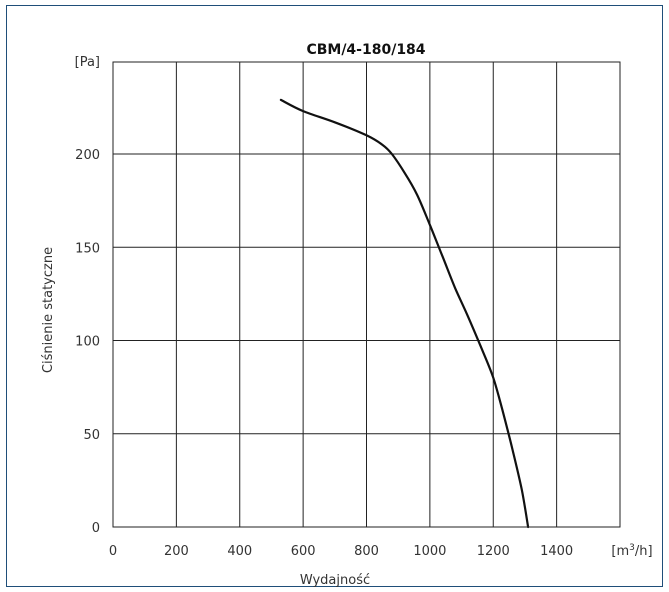  What do you see at coordinates (366, 551) in the screenshot?
I see `x-tick-label-4: 800` at bounding box center [366, 551].